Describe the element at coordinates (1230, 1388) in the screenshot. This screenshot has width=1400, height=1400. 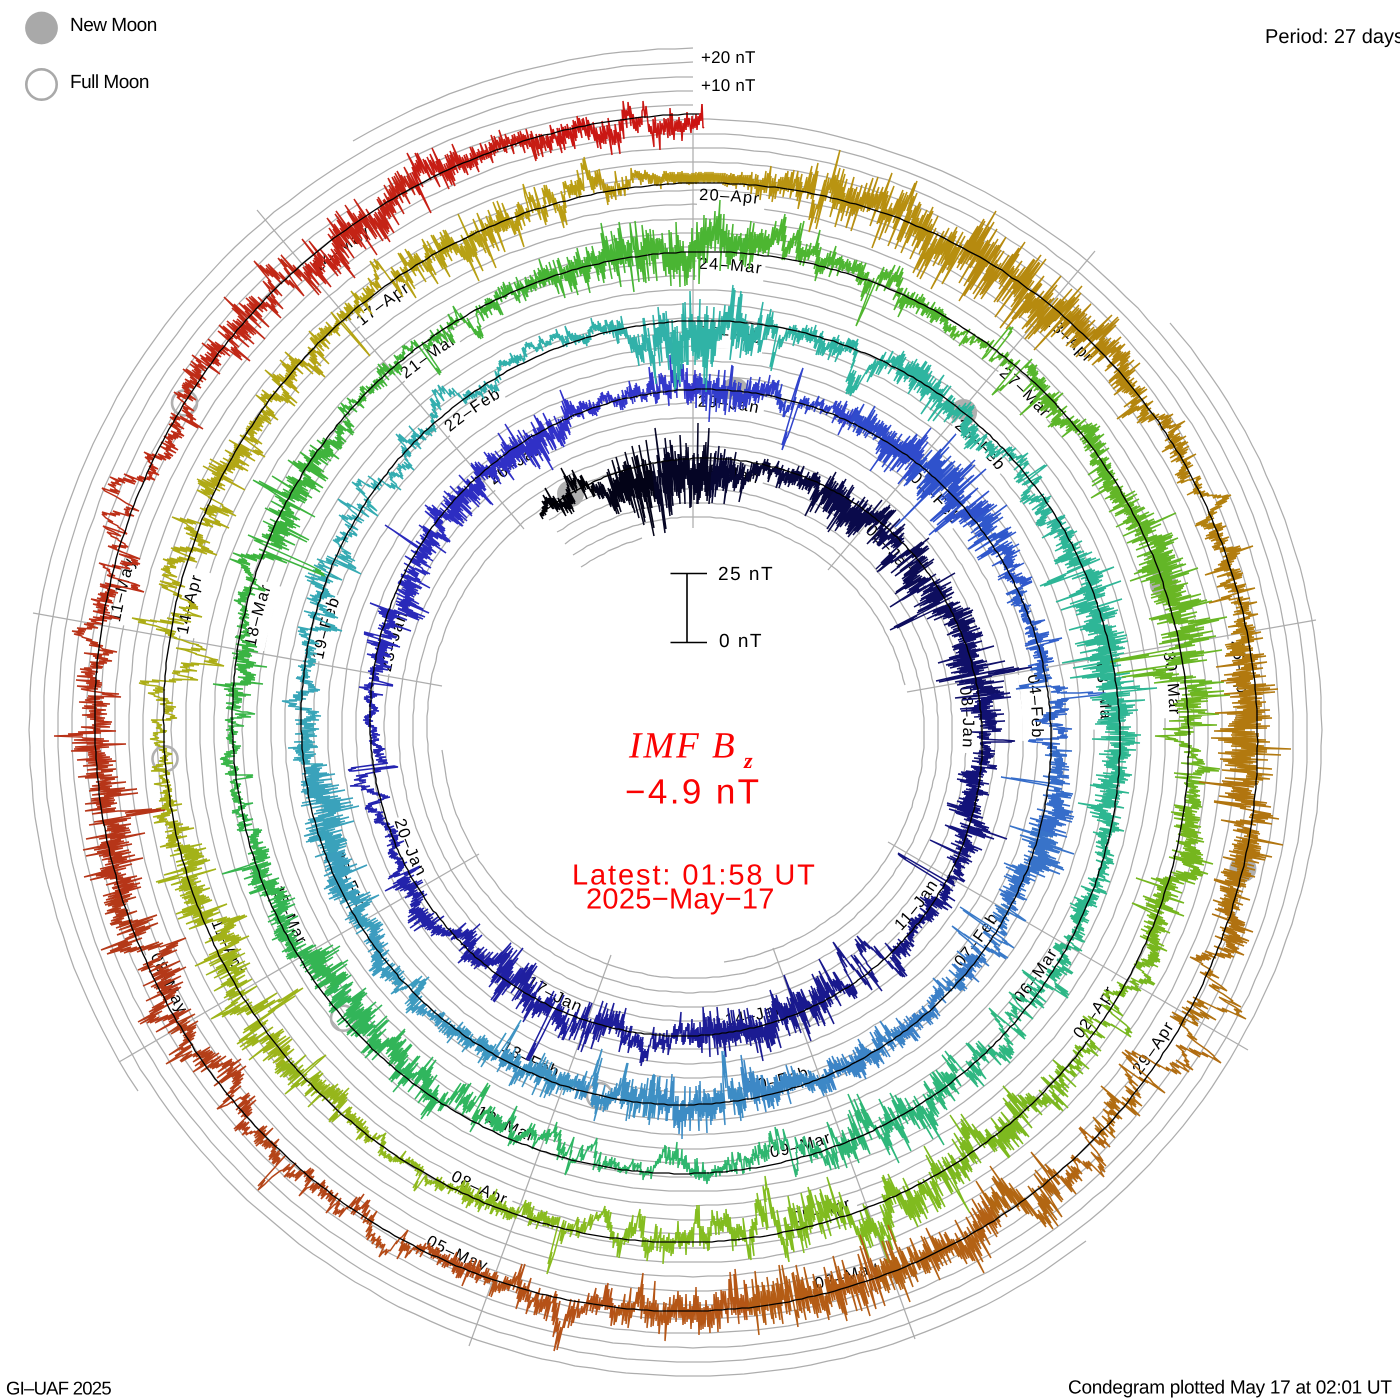
I see `svg-text:Condegram plotted May 17 at 02: Condegram plotted May 17 at 02:01 UT` at that location.